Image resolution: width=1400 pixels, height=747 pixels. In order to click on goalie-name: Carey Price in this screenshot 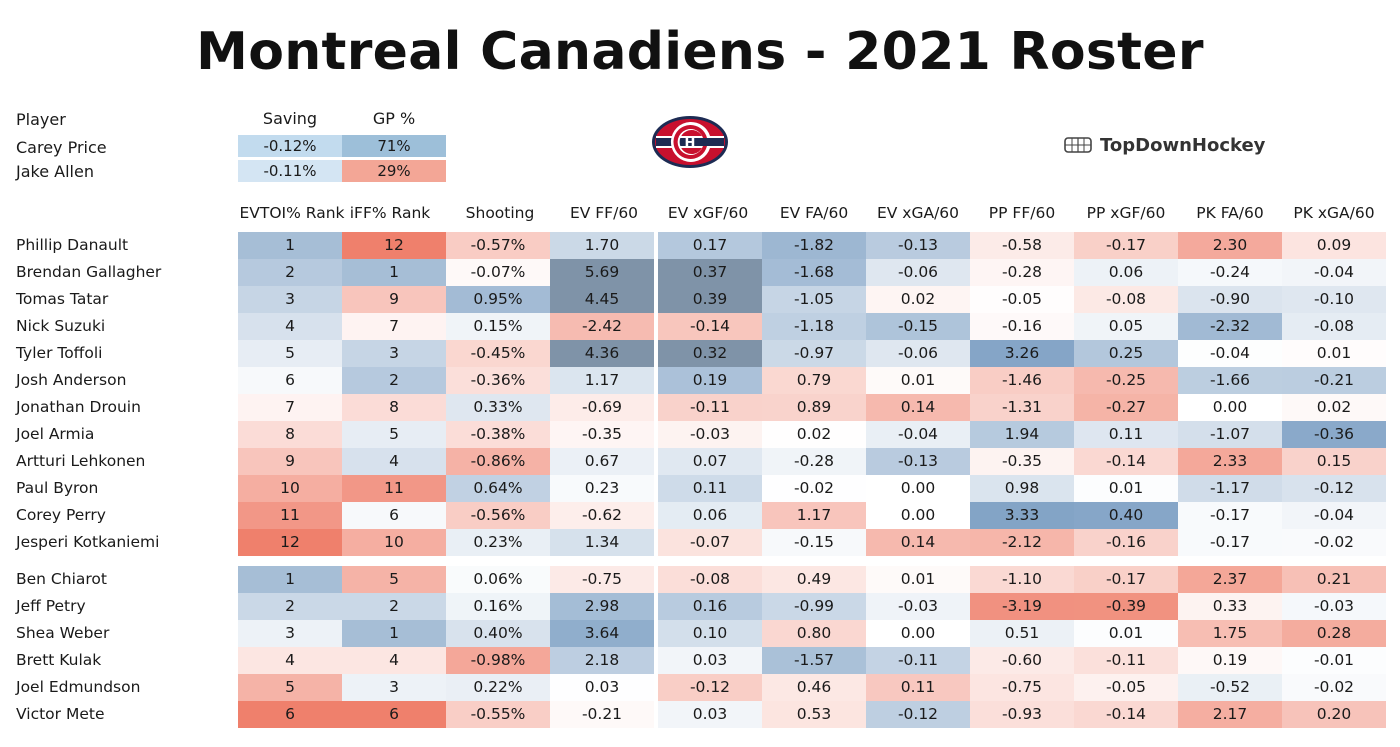, I will do `click(61, 147)`.